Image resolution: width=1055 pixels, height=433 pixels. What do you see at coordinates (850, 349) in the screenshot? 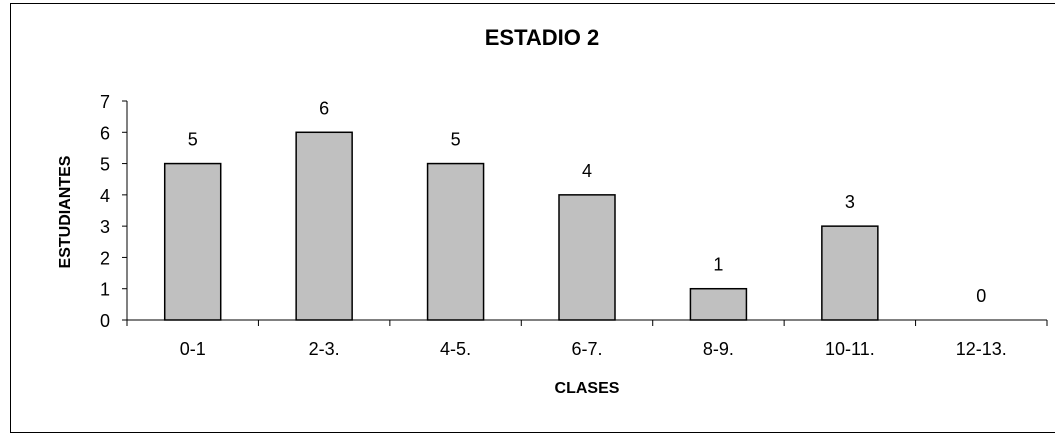
I see `x-tick-label: 10-11.` at bounding box center [850, 349].